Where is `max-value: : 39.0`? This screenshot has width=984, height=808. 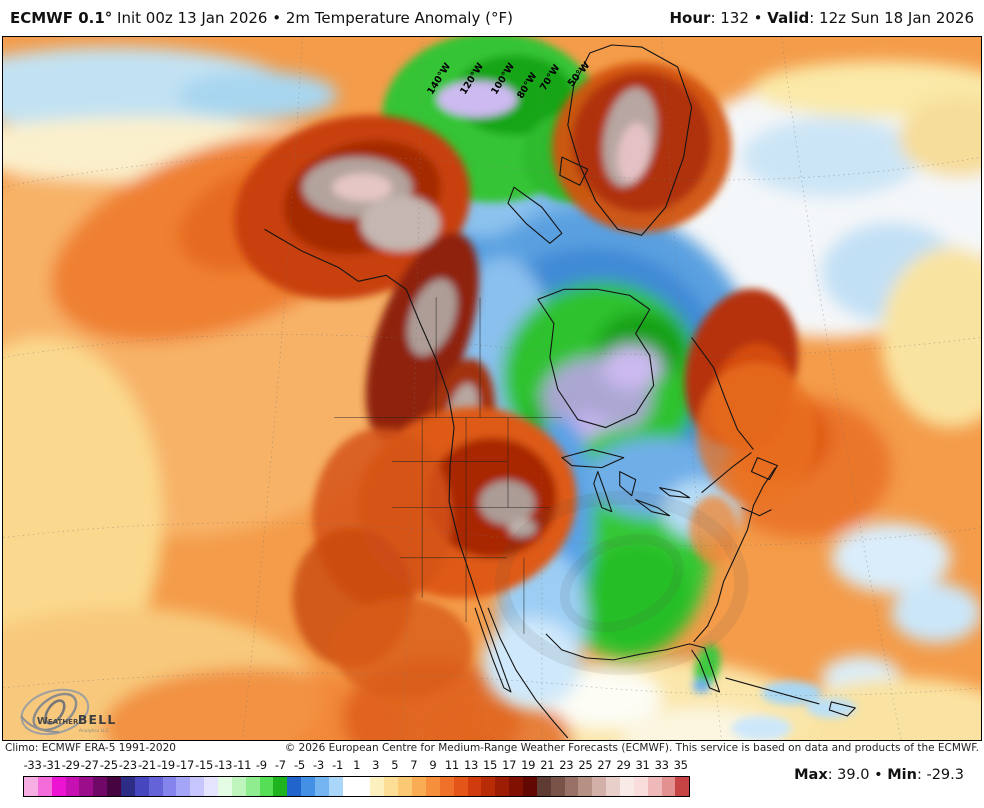
max-value: : 39.0 is located at coordinates (848, 775).